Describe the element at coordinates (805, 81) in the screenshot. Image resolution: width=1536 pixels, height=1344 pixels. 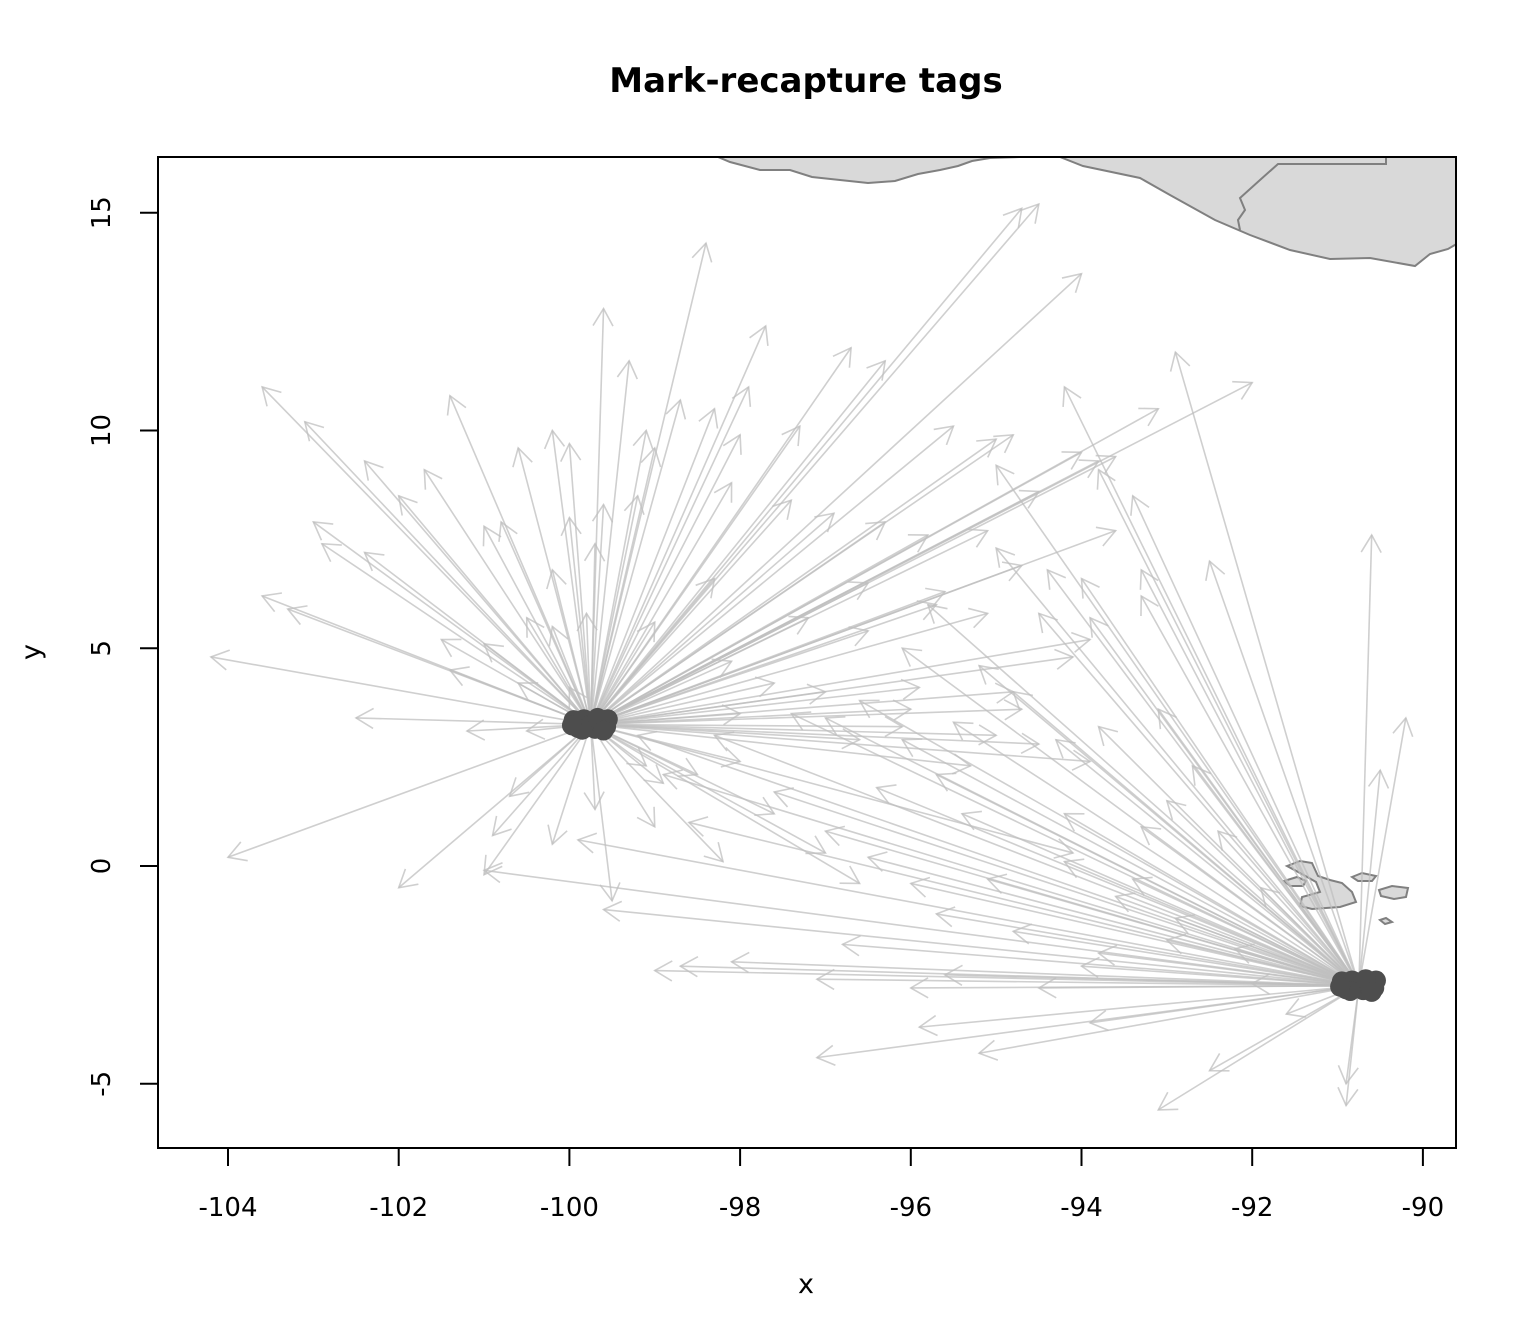
I see `chart-title: Mark-recapture tags` at that location.